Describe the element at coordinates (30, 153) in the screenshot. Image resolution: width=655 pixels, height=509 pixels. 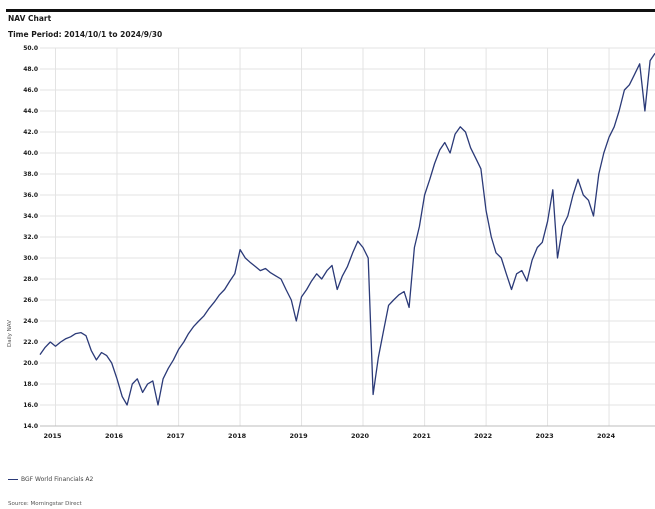
I see `y-tick-label: 40.0` at that location.